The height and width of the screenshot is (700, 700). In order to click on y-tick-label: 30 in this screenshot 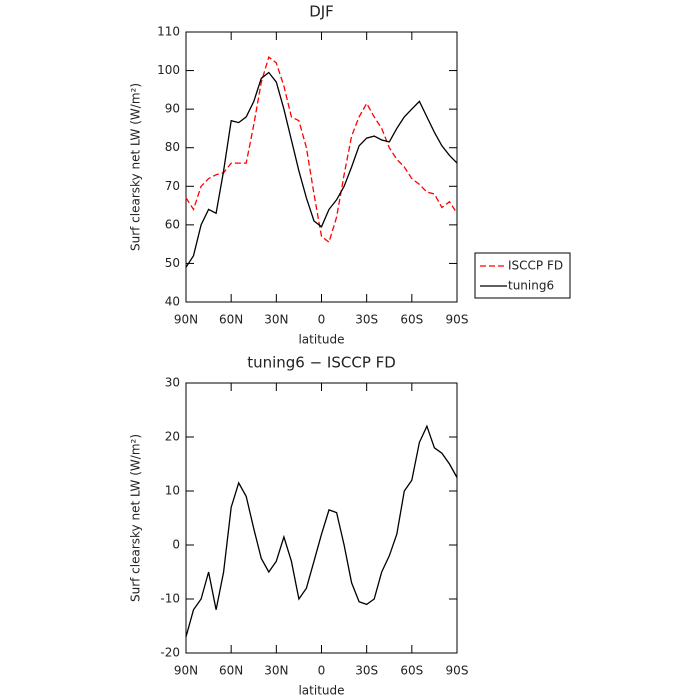, I will do `click(172, 383)`.